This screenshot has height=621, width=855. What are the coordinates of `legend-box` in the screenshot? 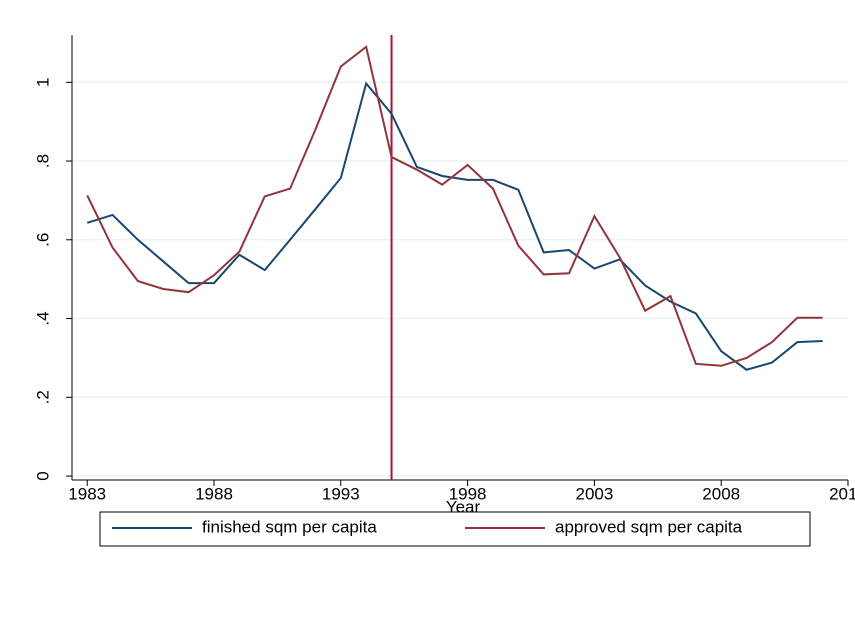 It's located at (455, 529).